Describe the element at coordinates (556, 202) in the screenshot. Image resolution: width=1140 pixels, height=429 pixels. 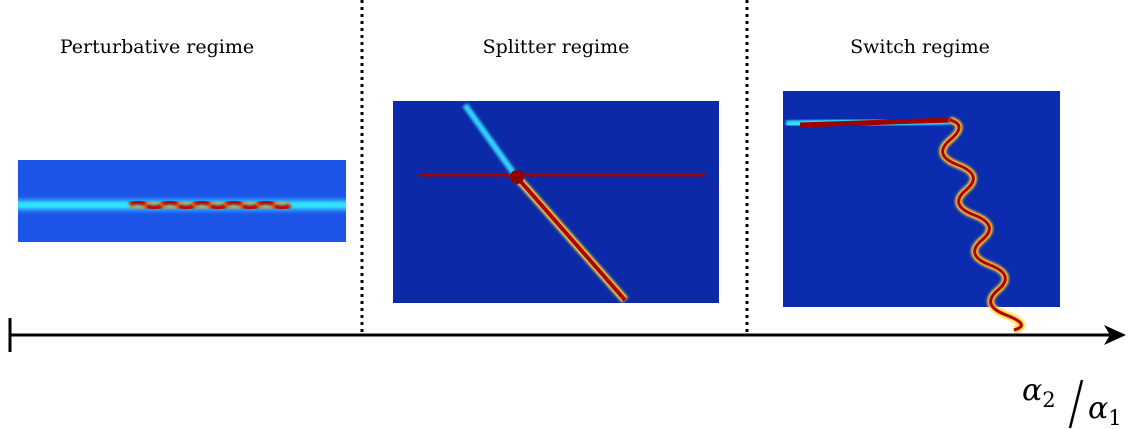
I see `splitter-image` at that location.